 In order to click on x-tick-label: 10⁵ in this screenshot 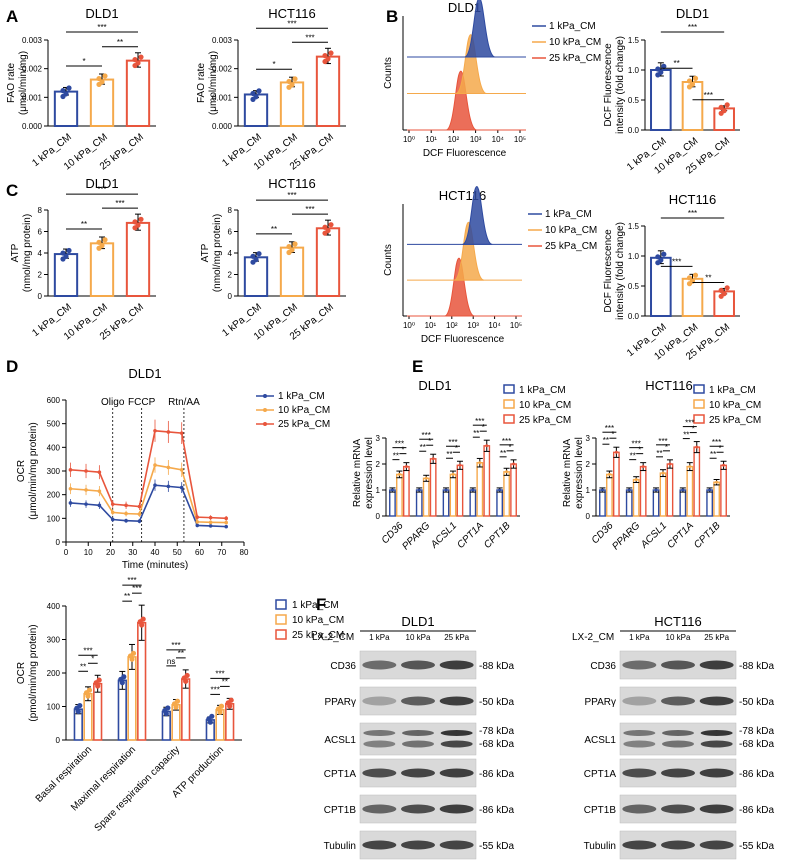, I will do `click(516, 325)`.